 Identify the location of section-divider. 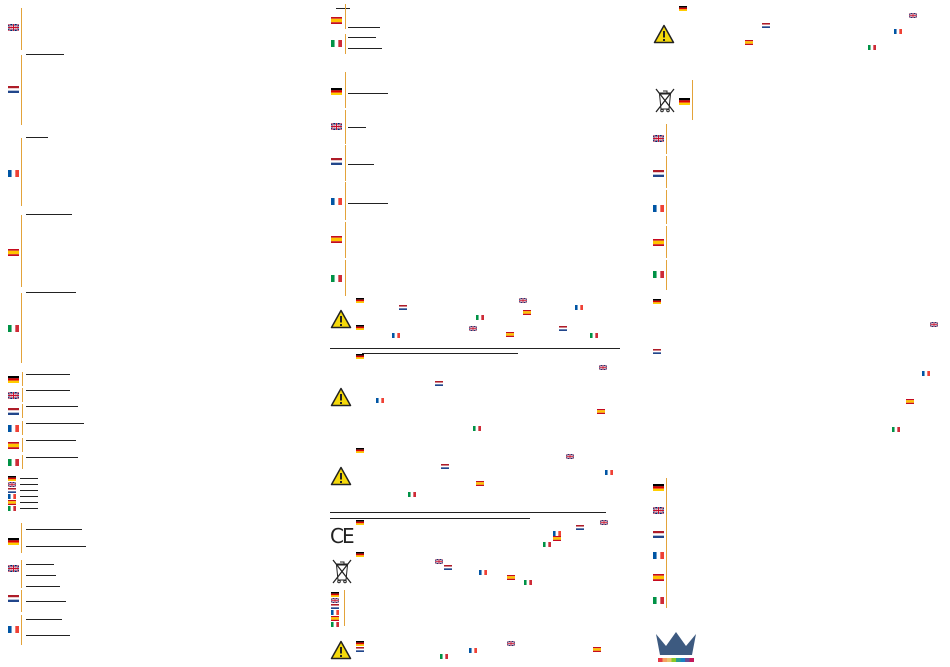
(468, 512).